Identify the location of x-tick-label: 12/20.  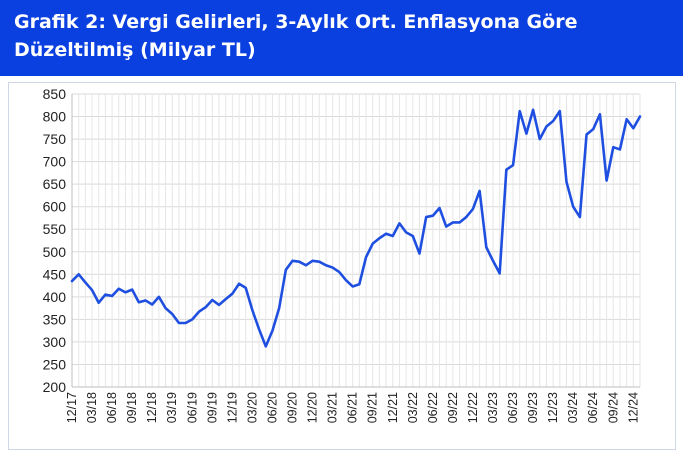
(313, 407).